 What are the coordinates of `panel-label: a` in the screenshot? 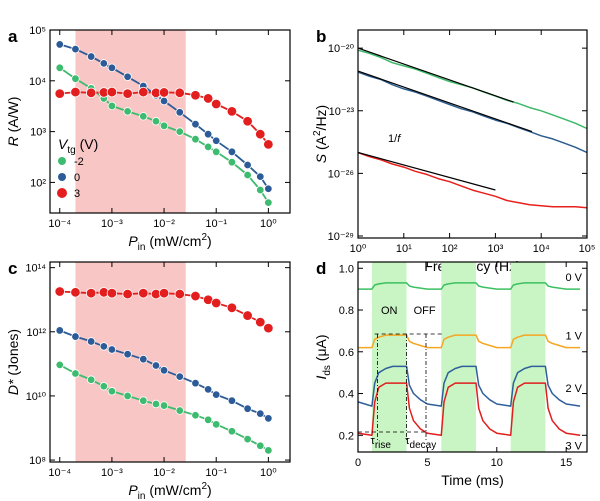 It's located at (13, 36).